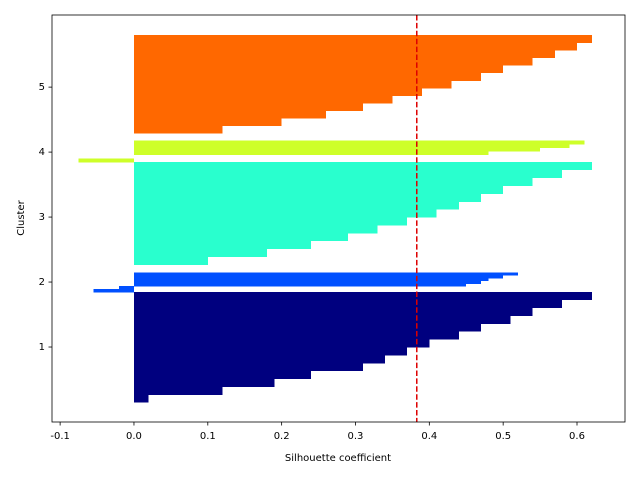 This screenshot has width=640, height=484. I want to click on x-tick-label: -0.1, so click(60, 436).